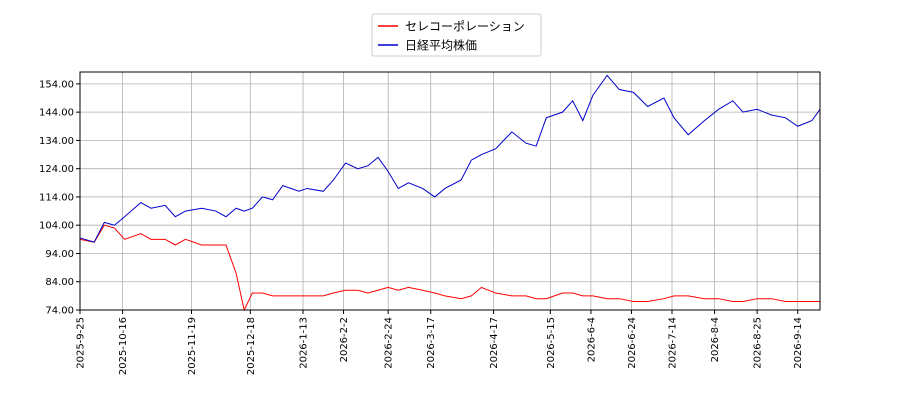 The height and width of the screenshot is (404, 900). Describe the element at coordinates (251, 346) in the screenshot. I see `x-tick-label: 2025-12-18` at that location.